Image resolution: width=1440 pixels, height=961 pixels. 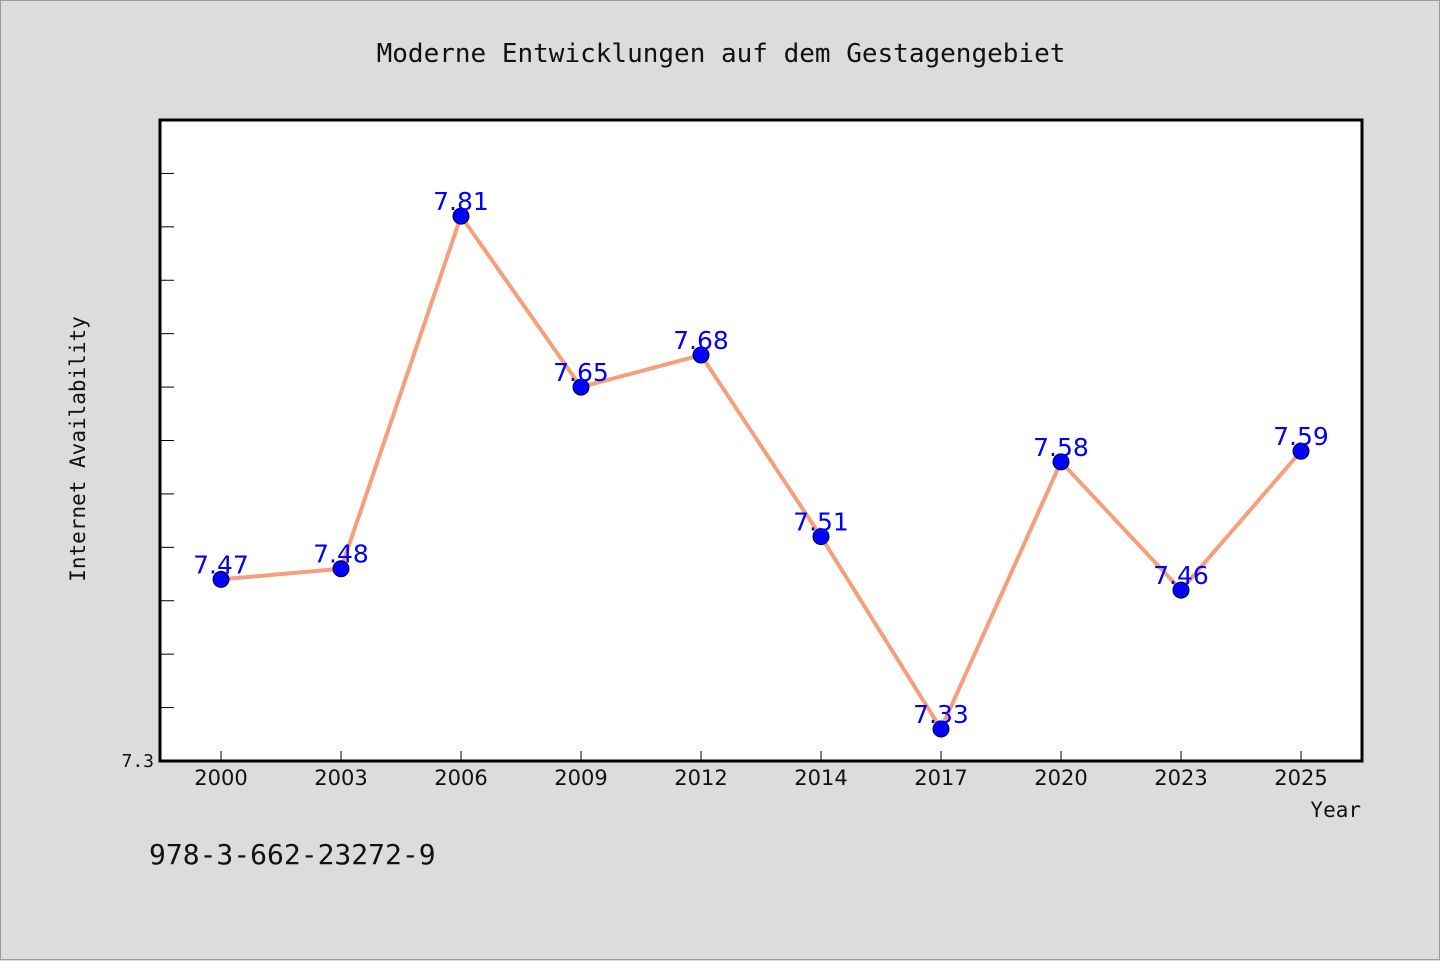 I want to click on x-axis-tick-labels: 2000 2003 2006 2009 2012 2014 2017 2020 2023 2025, so click(x=760, y=778).